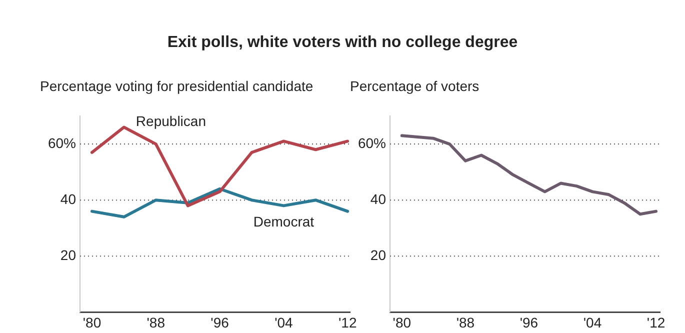 The image size is (685, 333). I want to click on y-axis-title: Percentage voting for presidential candidate, so click(177, 86).